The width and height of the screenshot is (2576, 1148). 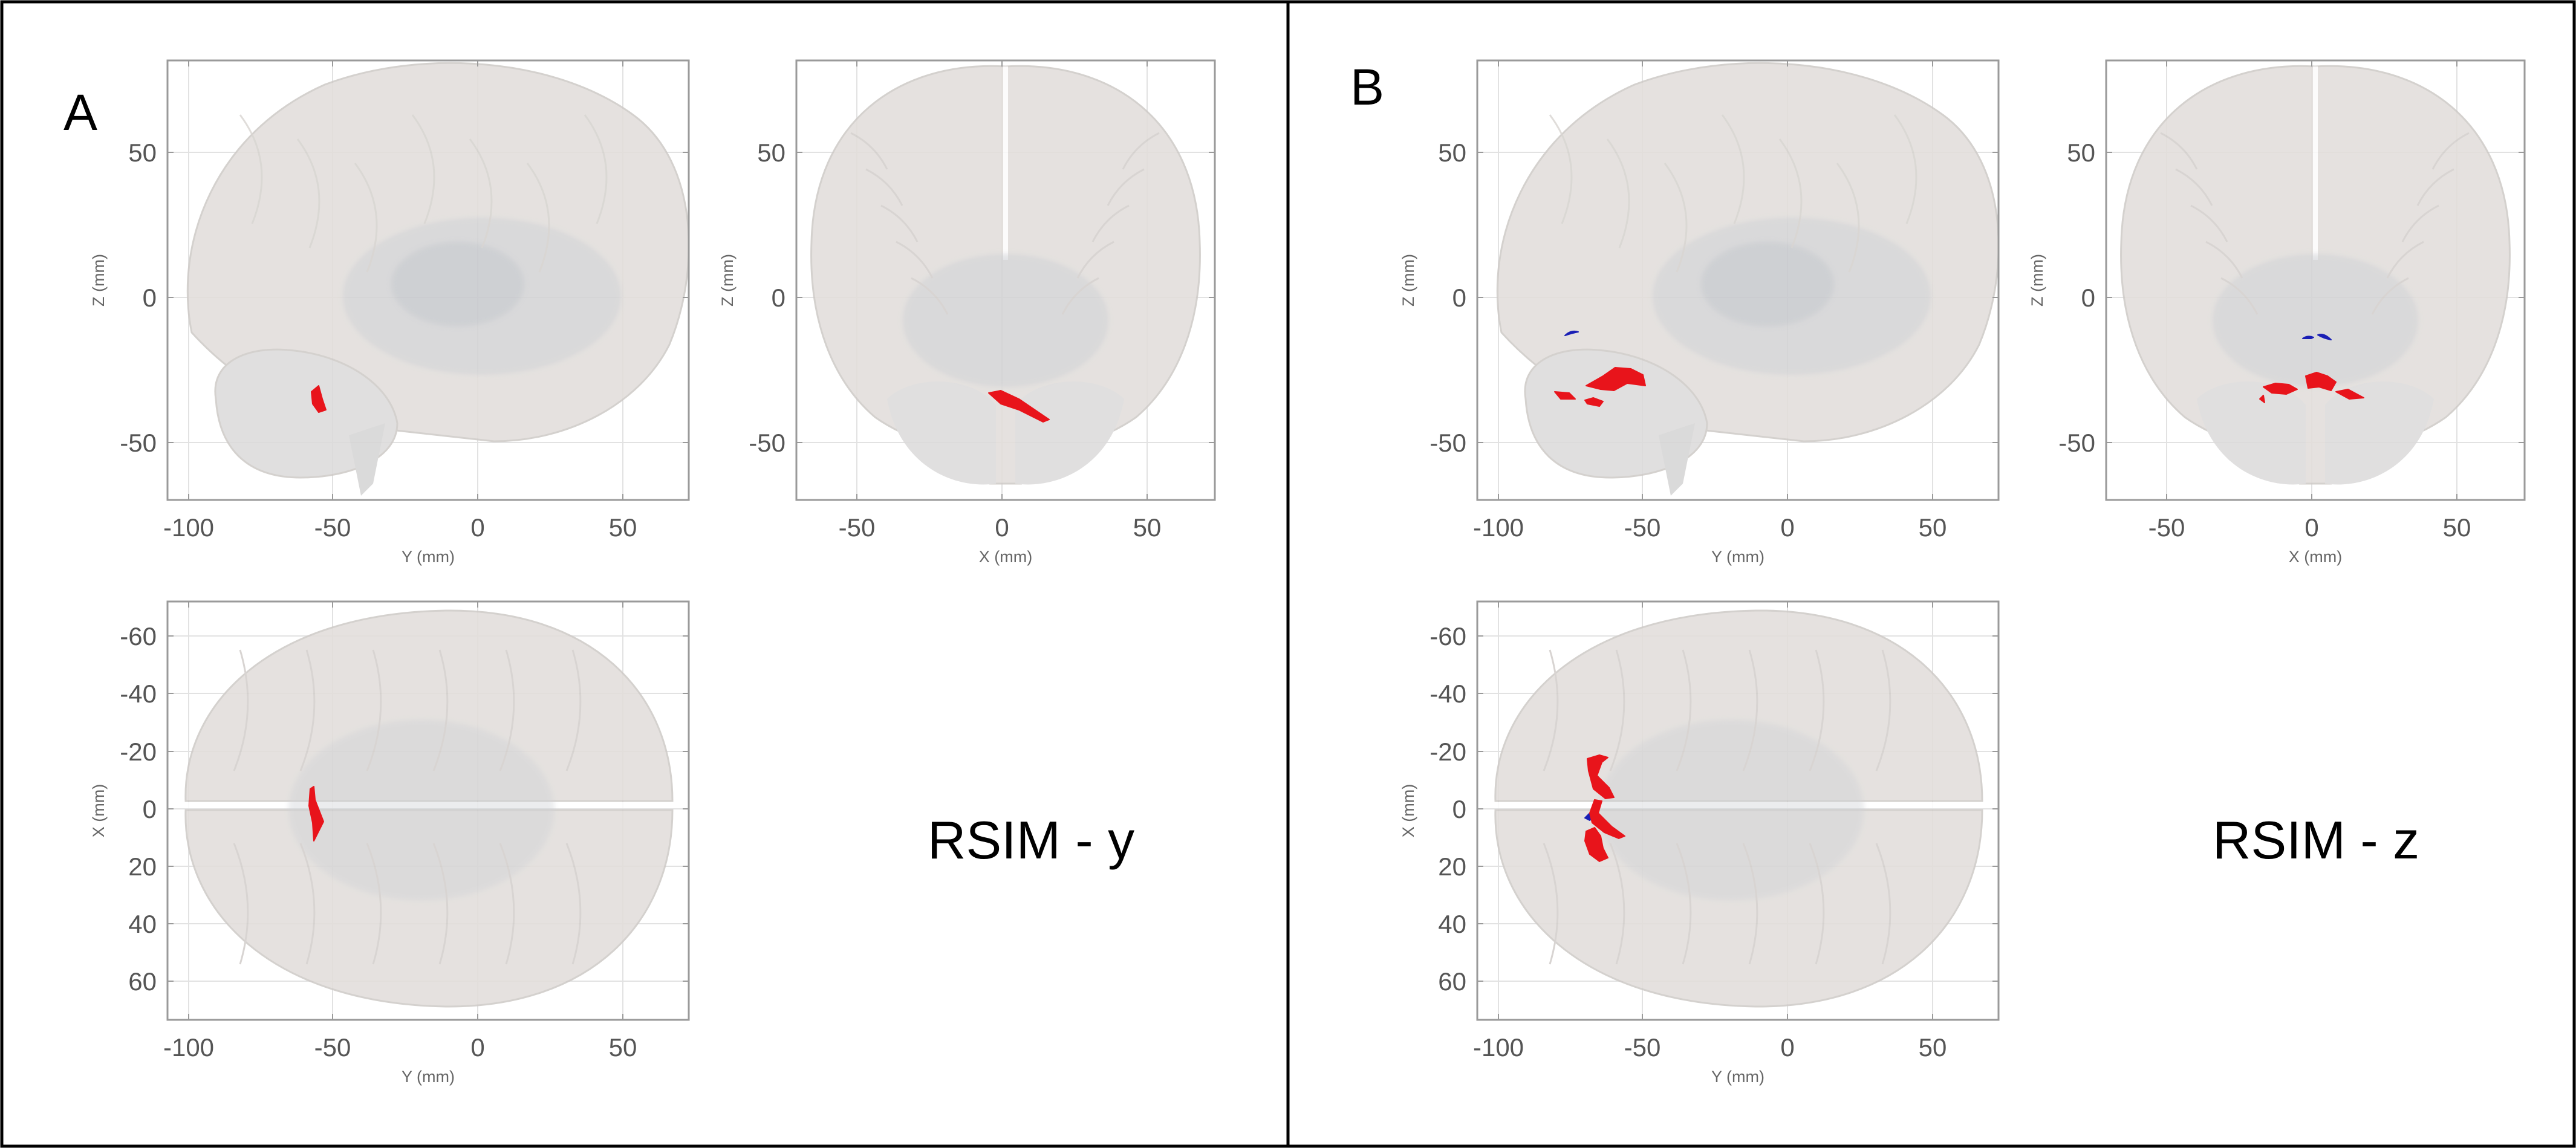 I want to click on panel-caption: RSIM - y, so click(x=1031, y=840).